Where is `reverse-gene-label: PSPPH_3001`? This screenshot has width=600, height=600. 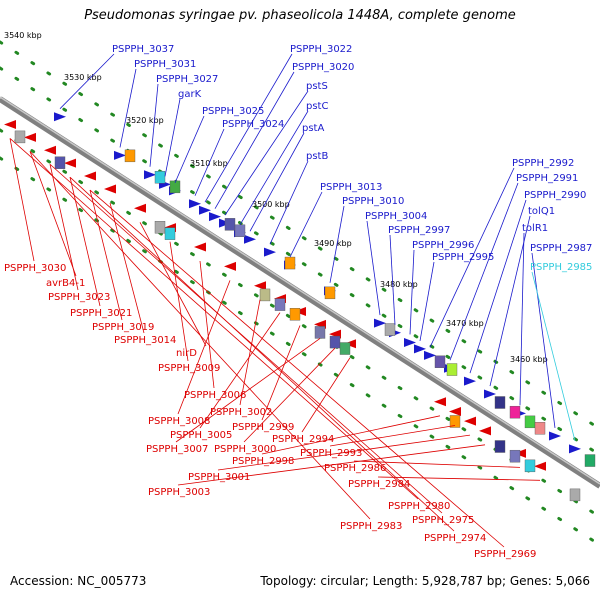
reverse-gene-label: PSPPH_3001 is located at coordinates (219, 477).